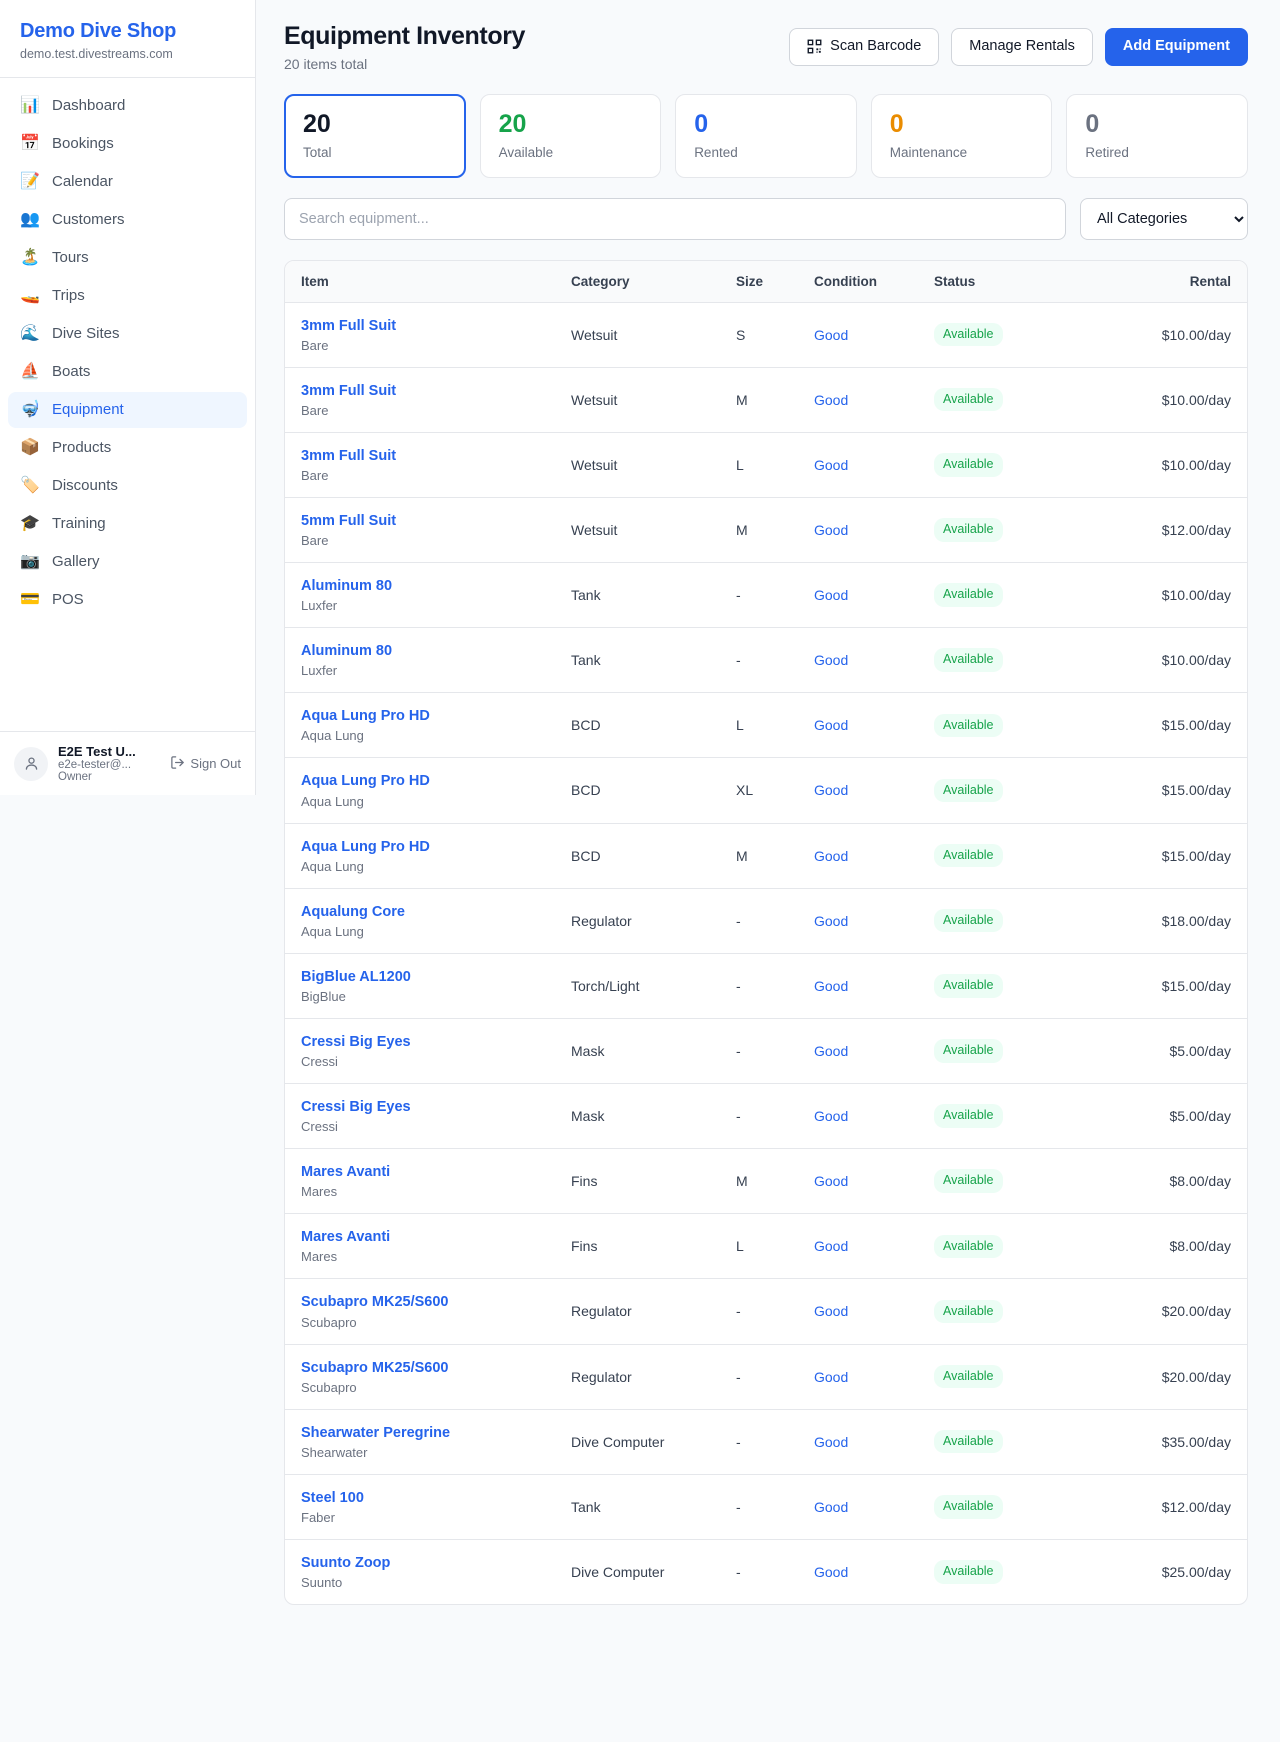 This screenshot has width=1280, height=1742. What do you see at coordinates (759, 281) in the screenshot?
I see `column-header-size: Size` at bounding box center [759, 281].